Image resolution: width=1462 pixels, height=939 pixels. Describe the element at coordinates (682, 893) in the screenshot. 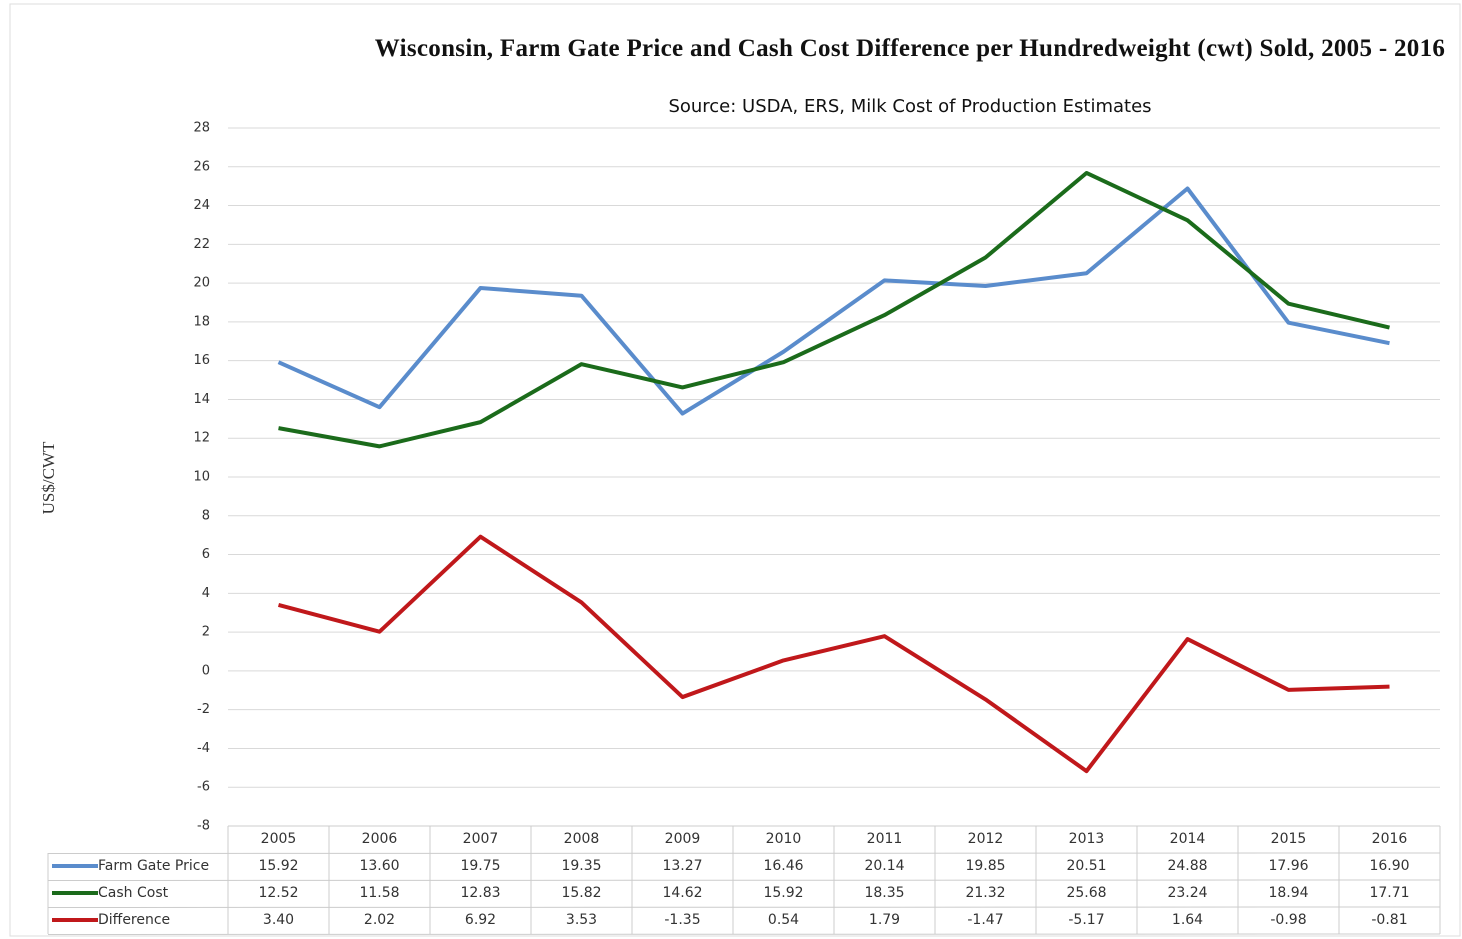

I see `table-value: 14.62` at that location.